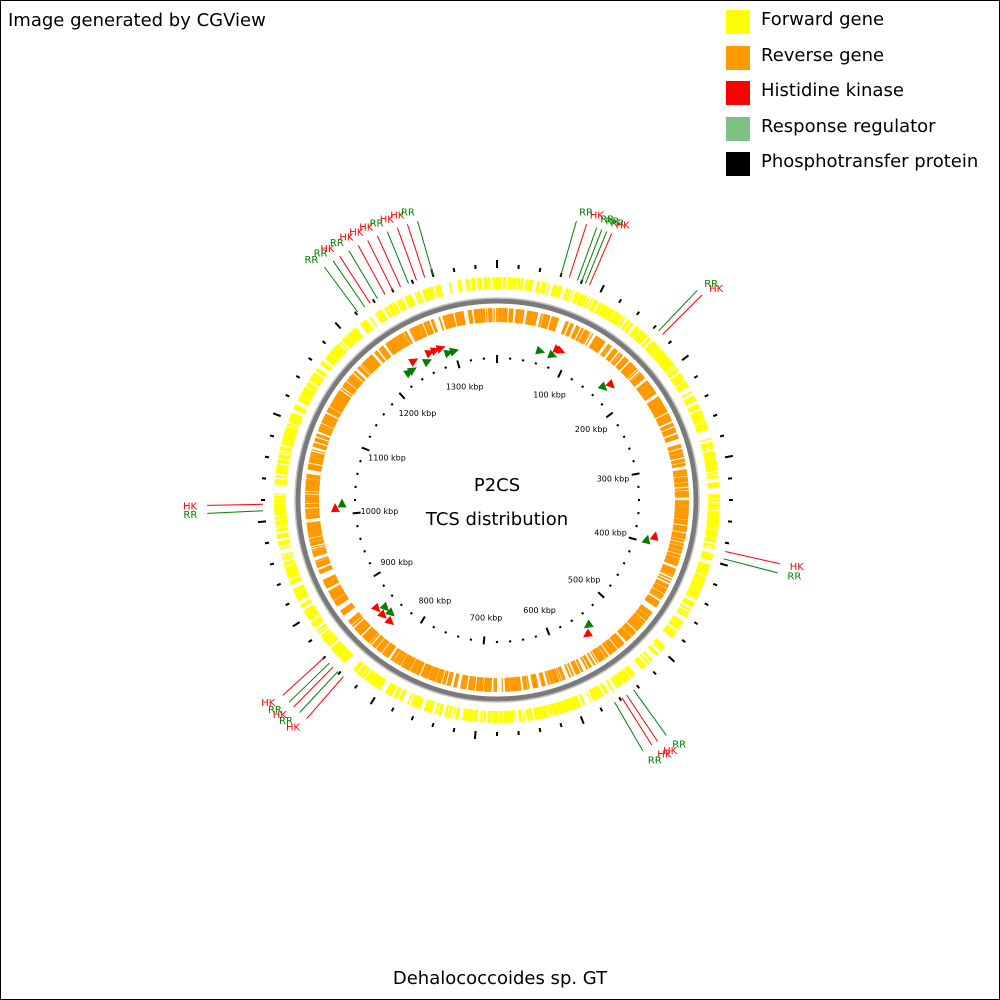  What do you see at coordinates (413, 362) in the screenshot?
I see `histidine-kinase-marker` at bounding box center [413, 362].